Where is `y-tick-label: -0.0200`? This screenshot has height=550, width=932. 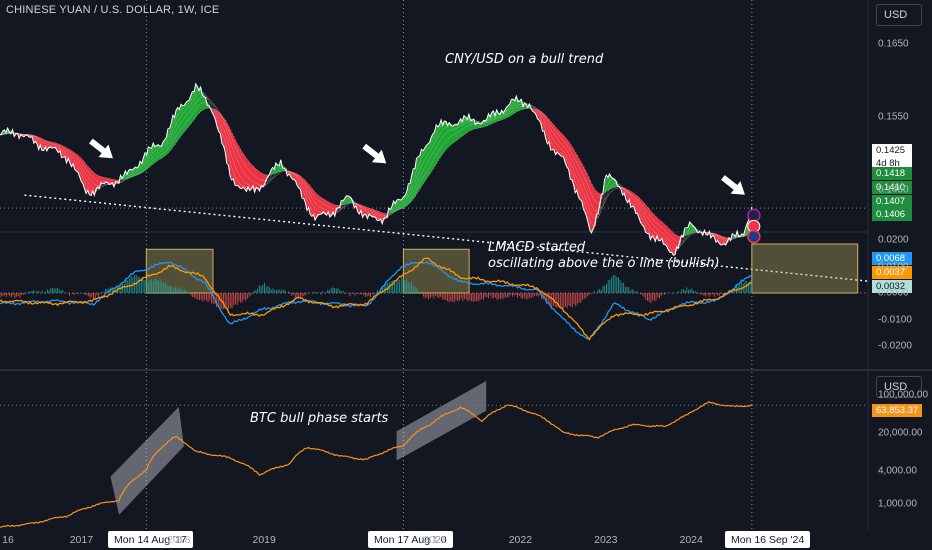 y-tick-label: -0.0200 is located at coordinates (895, 346).